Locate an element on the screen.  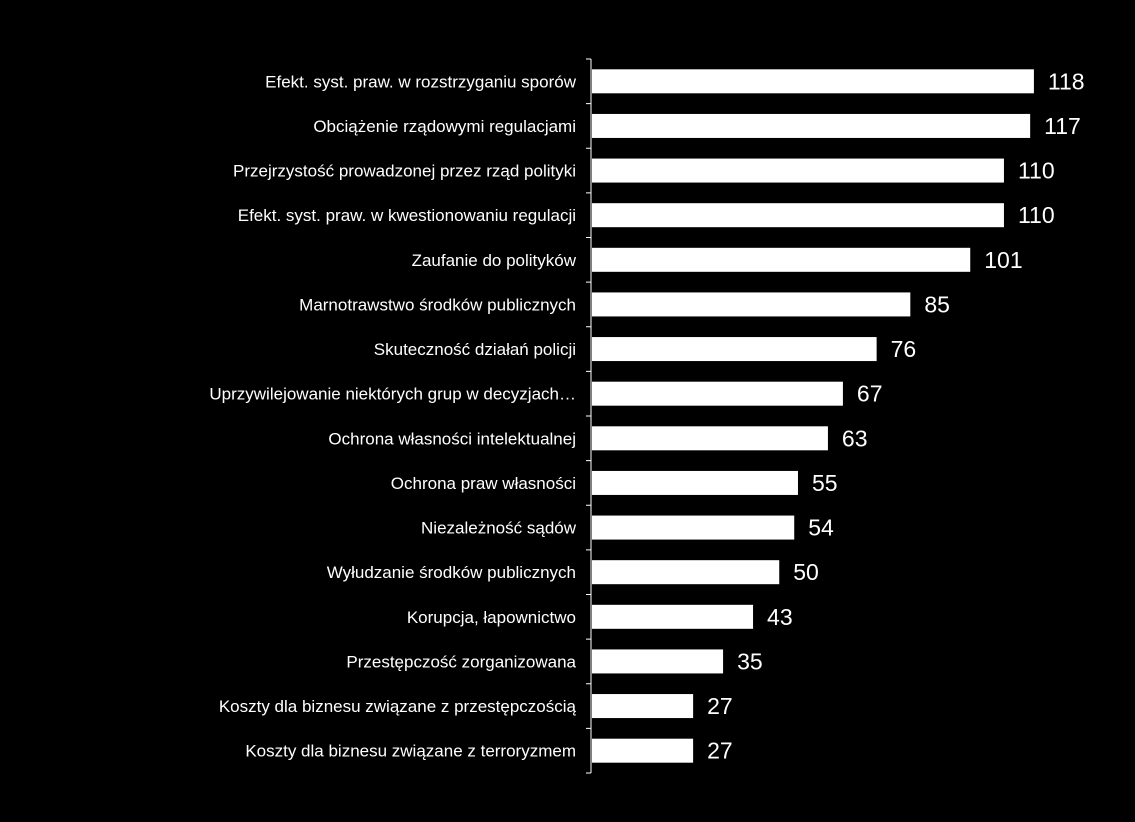
category-label: Obciążenie rządowymi regulacjami is located at coordinates (444, 126).